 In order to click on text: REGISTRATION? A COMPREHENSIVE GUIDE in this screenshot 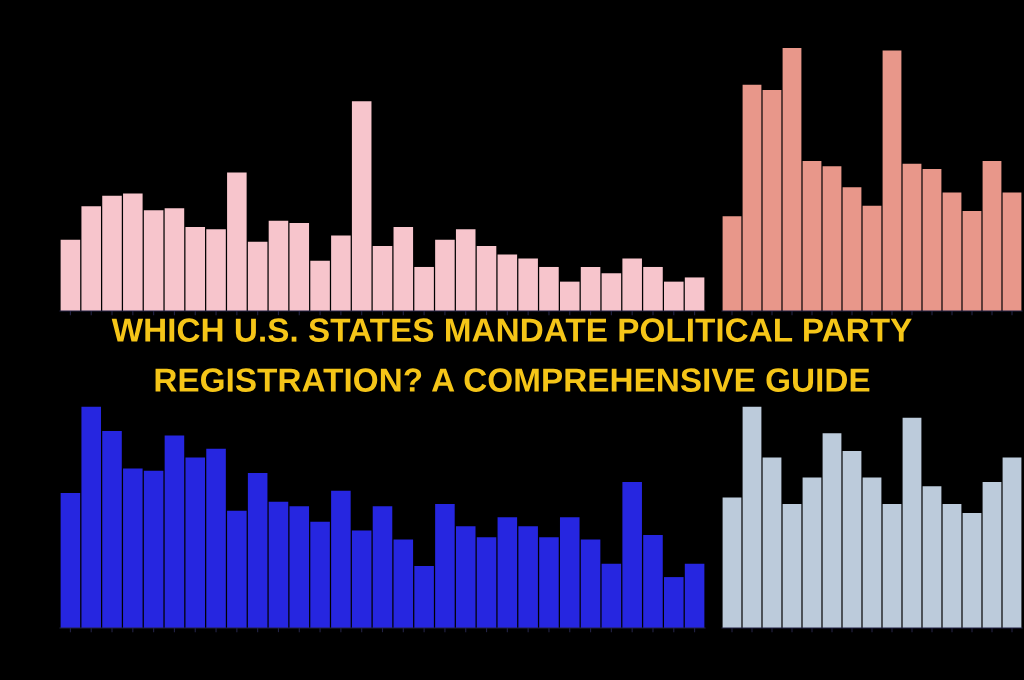, I will do `click(512, 380)`.